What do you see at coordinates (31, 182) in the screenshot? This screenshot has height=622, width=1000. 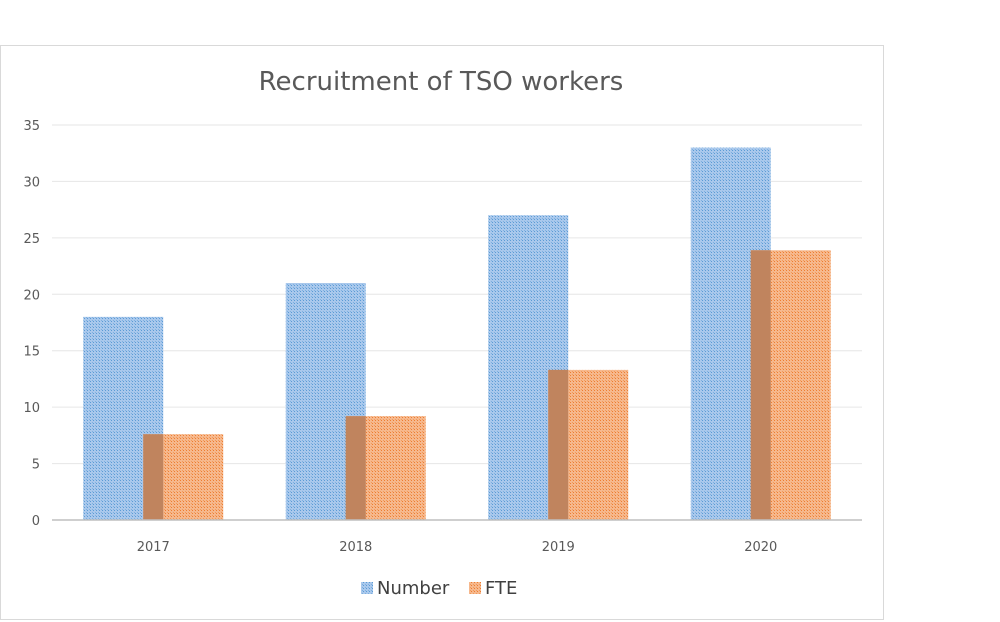 I see `y-tick-label: 30` at bounding box center [31, 182].